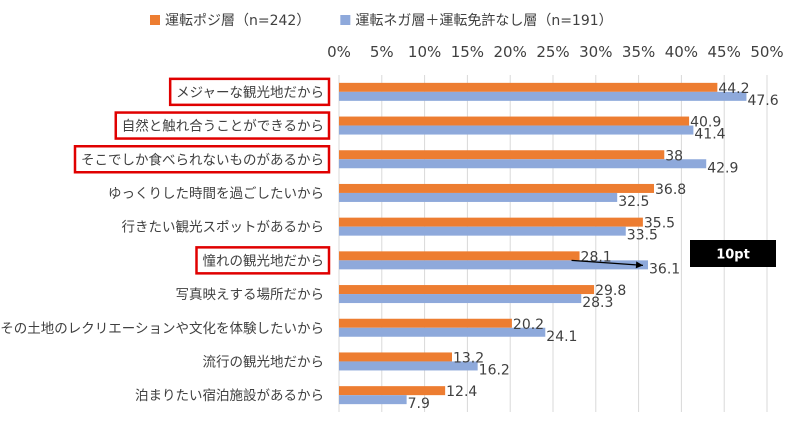 This screenshot has width=800, height=426. I want to click on category-label: メジャーな観光地だから, so click(250, 92).